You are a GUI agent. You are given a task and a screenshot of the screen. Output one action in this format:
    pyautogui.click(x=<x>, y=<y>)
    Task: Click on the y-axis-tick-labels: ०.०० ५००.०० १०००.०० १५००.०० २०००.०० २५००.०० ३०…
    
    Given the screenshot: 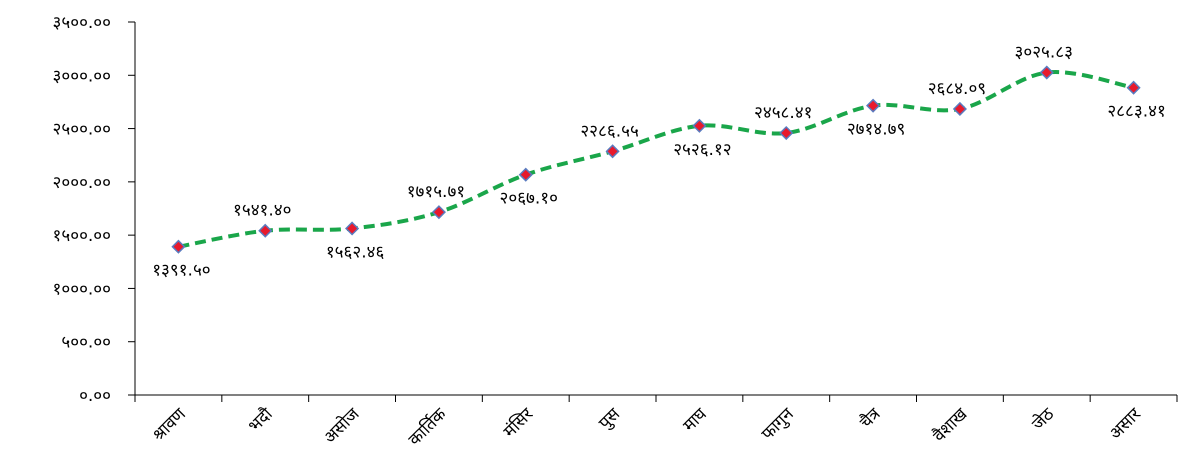 What is the action you would take?
    pyautogui.click(x=82, y=209)
    